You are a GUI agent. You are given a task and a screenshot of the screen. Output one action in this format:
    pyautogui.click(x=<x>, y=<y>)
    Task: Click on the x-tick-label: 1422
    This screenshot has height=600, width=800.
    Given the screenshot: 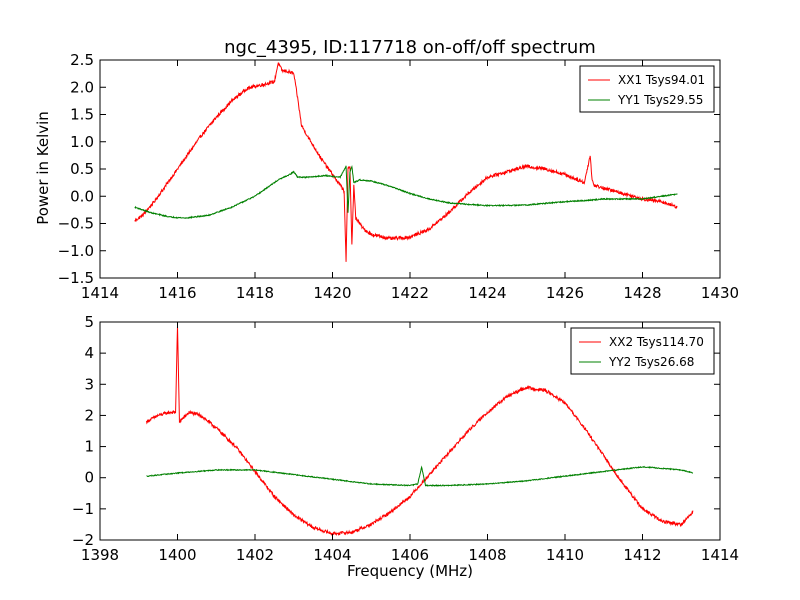 What is the action you would take?
    pyautogui.click(x=410, y=293)
    